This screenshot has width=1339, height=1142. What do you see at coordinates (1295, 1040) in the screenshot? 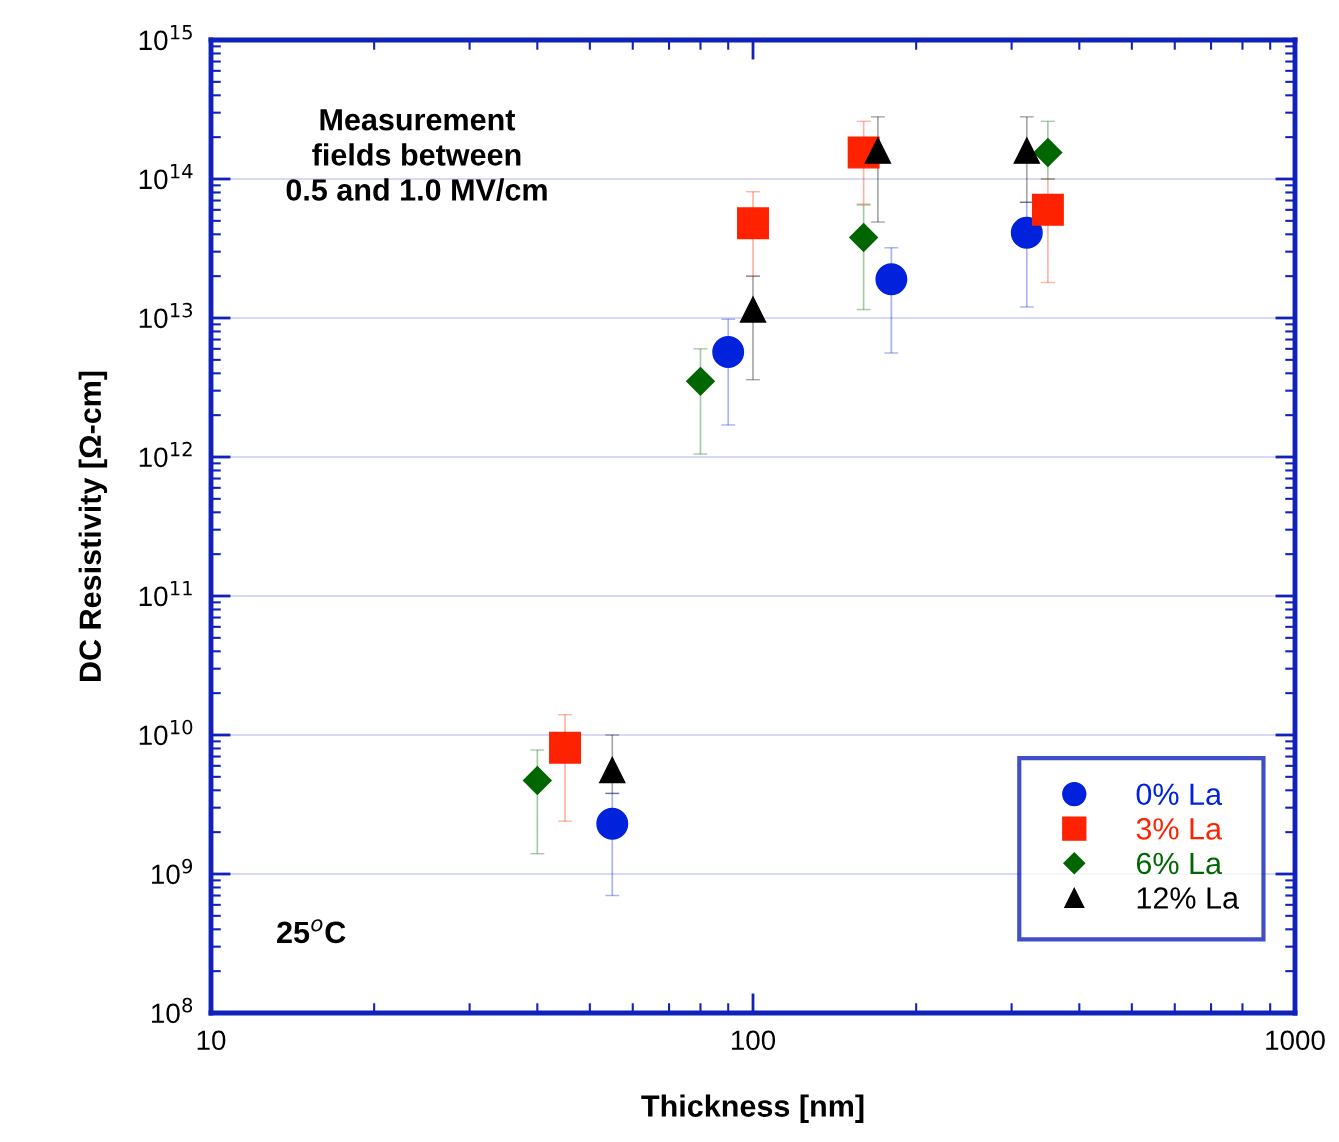
I see `x-tick-label: 1000` at bounding box center [1295, 1040].